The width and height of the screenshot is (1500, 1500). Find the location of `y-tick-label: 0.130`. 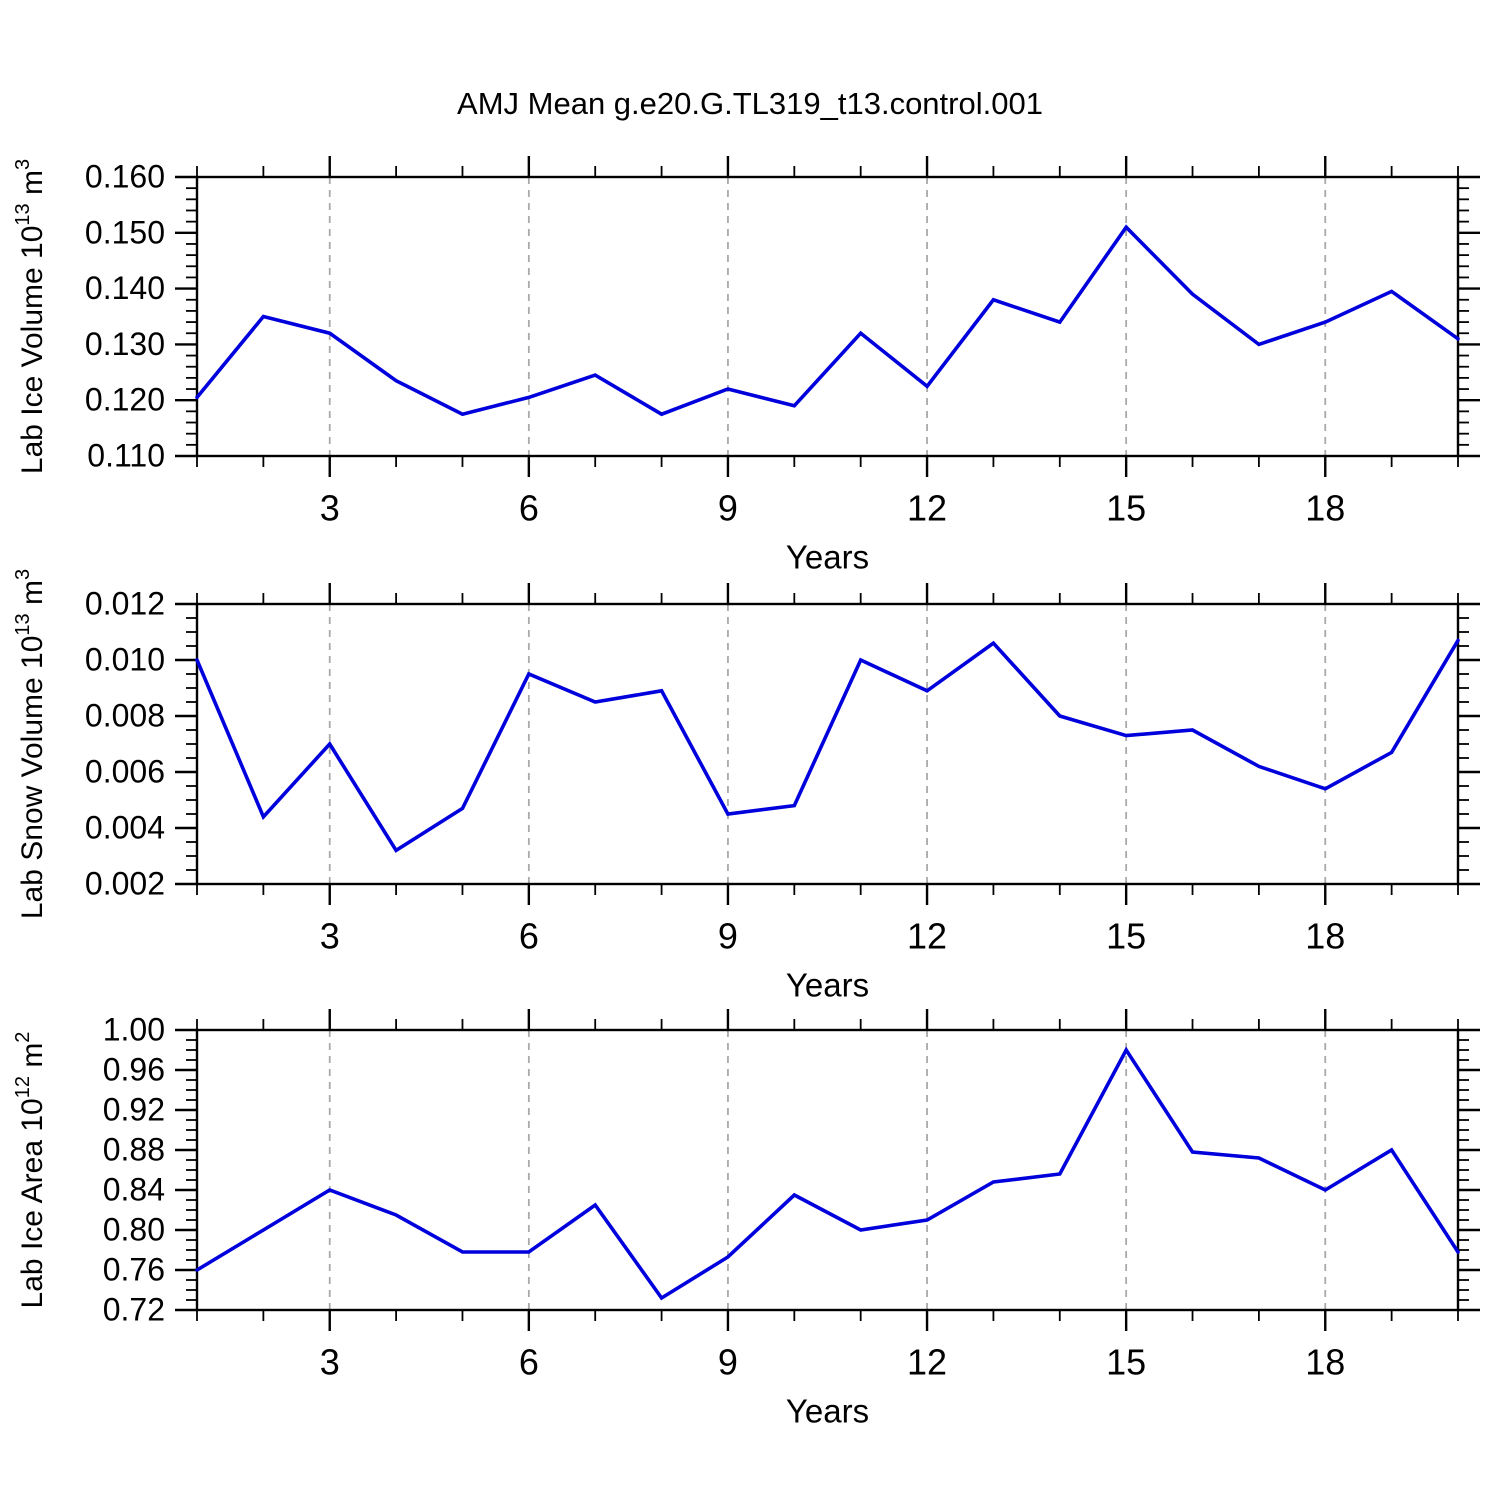

y-tick-label: 0.130 is located at coordinates (125, 344).